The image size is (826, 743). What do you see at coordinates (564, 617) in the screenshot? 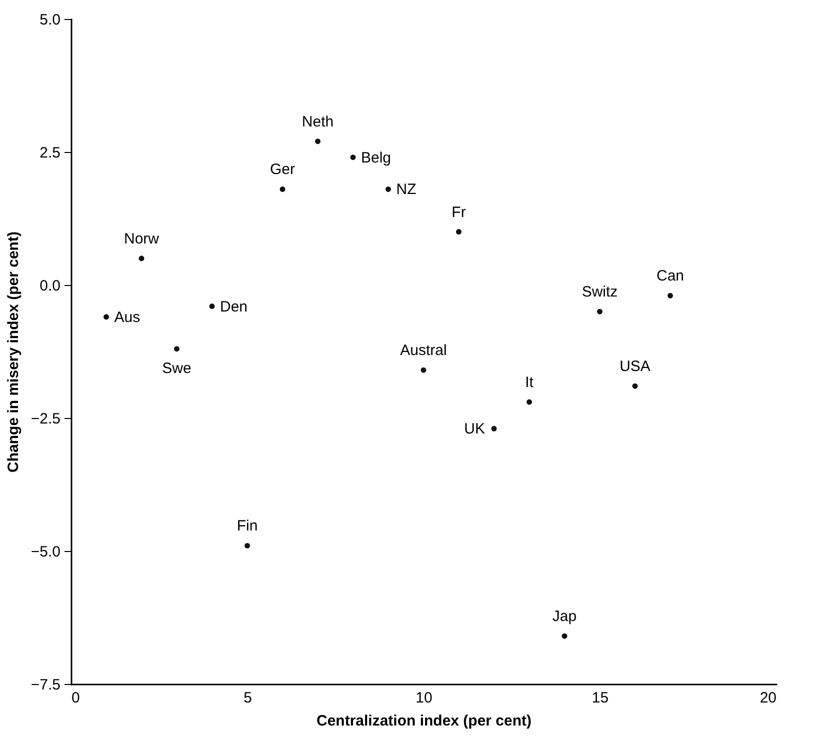
I see `annotation: Jap` at bounding box center [564, 617].